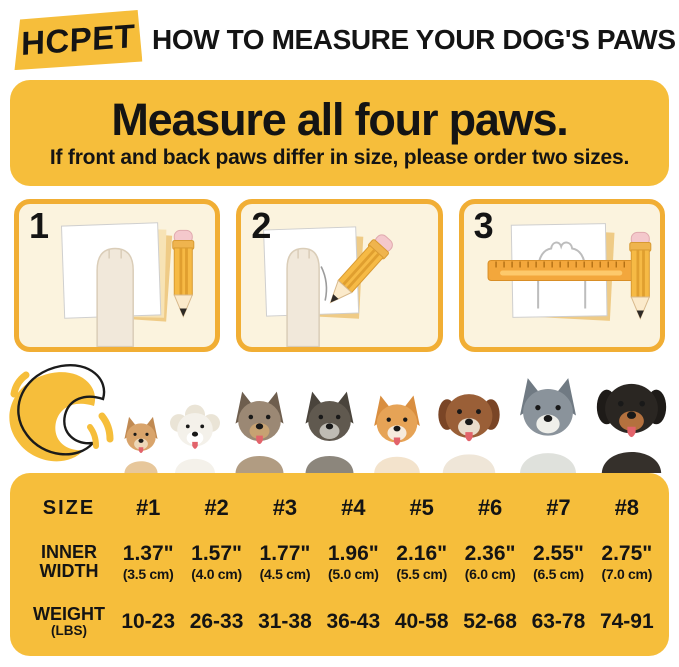  I want to click on size-value: #7, so click(558, 507).